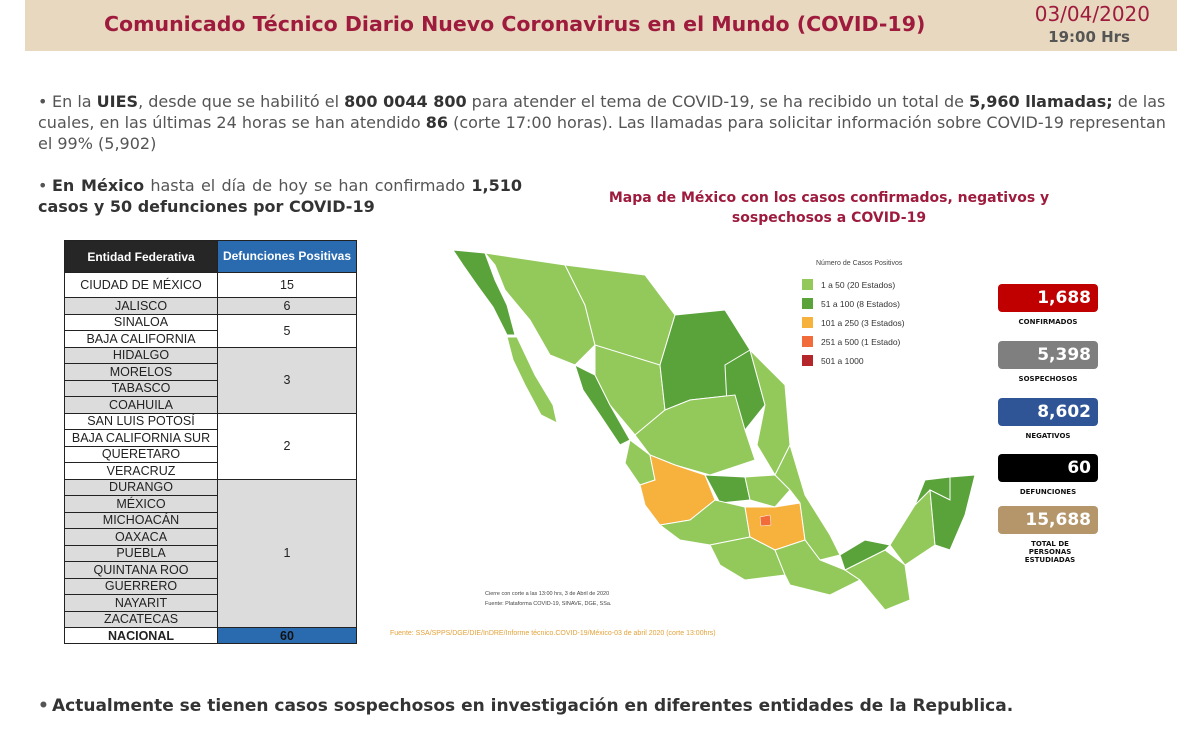  What do you see at coordinates (807, 502) in the screenshot?
I see `map-veracruz` at bounding box center [807, 502].